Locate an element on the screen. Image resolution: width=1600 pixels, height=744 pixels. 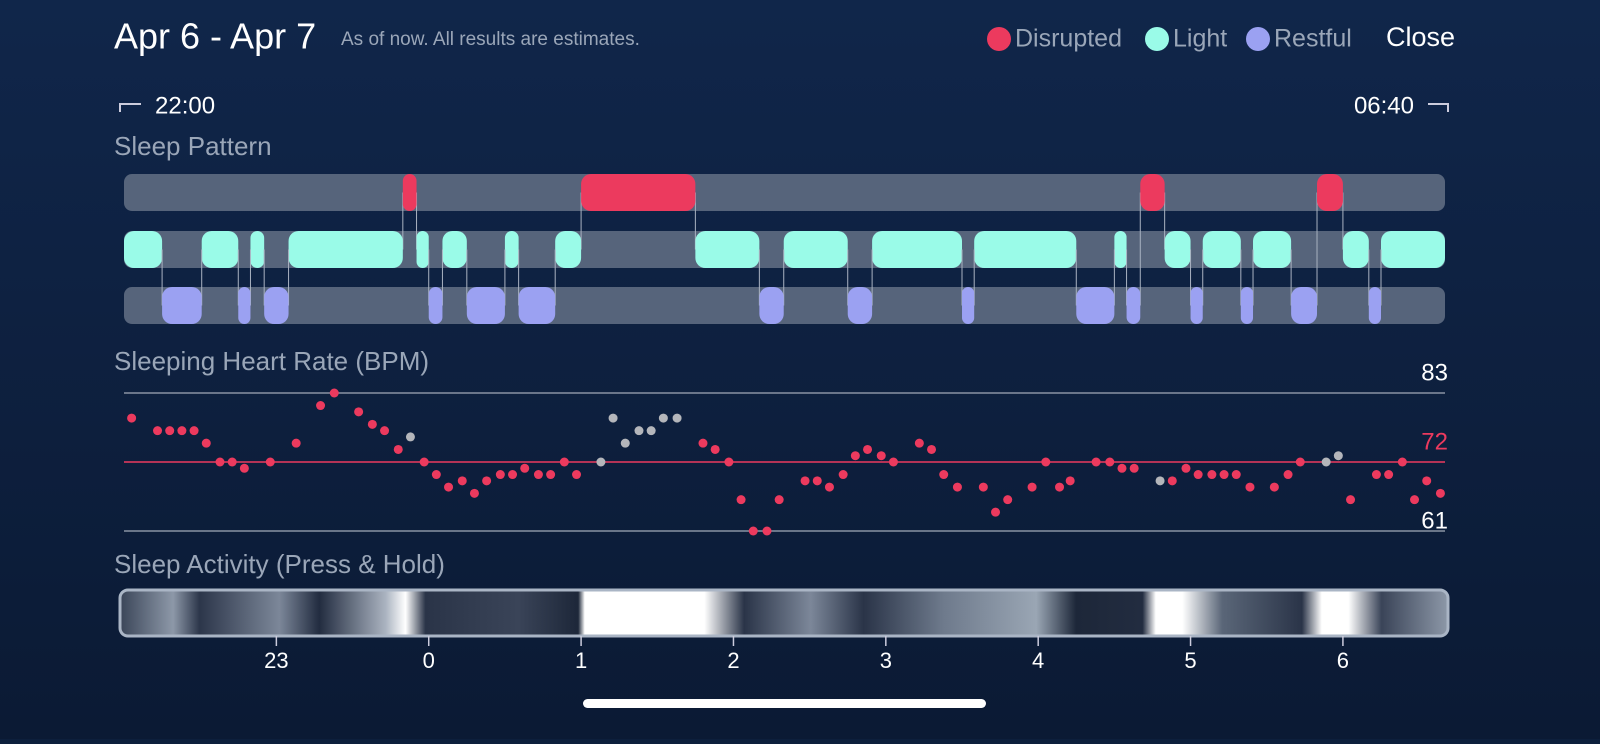
legend-label: Restful is located at coordinates (1313, 39).